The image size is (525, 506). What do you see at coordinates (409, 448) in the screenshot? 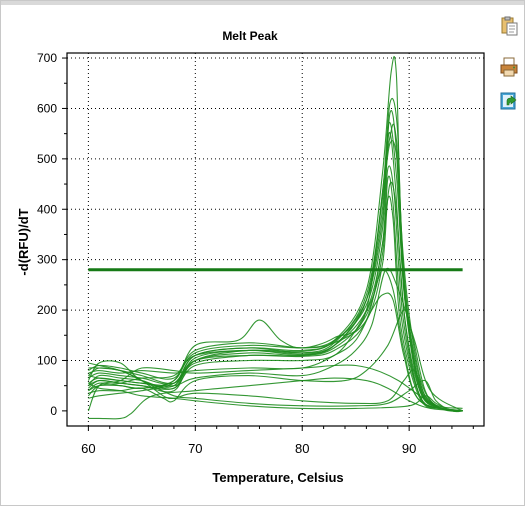
I see `x-tick-label: 90` at bounding box center [409, 448].